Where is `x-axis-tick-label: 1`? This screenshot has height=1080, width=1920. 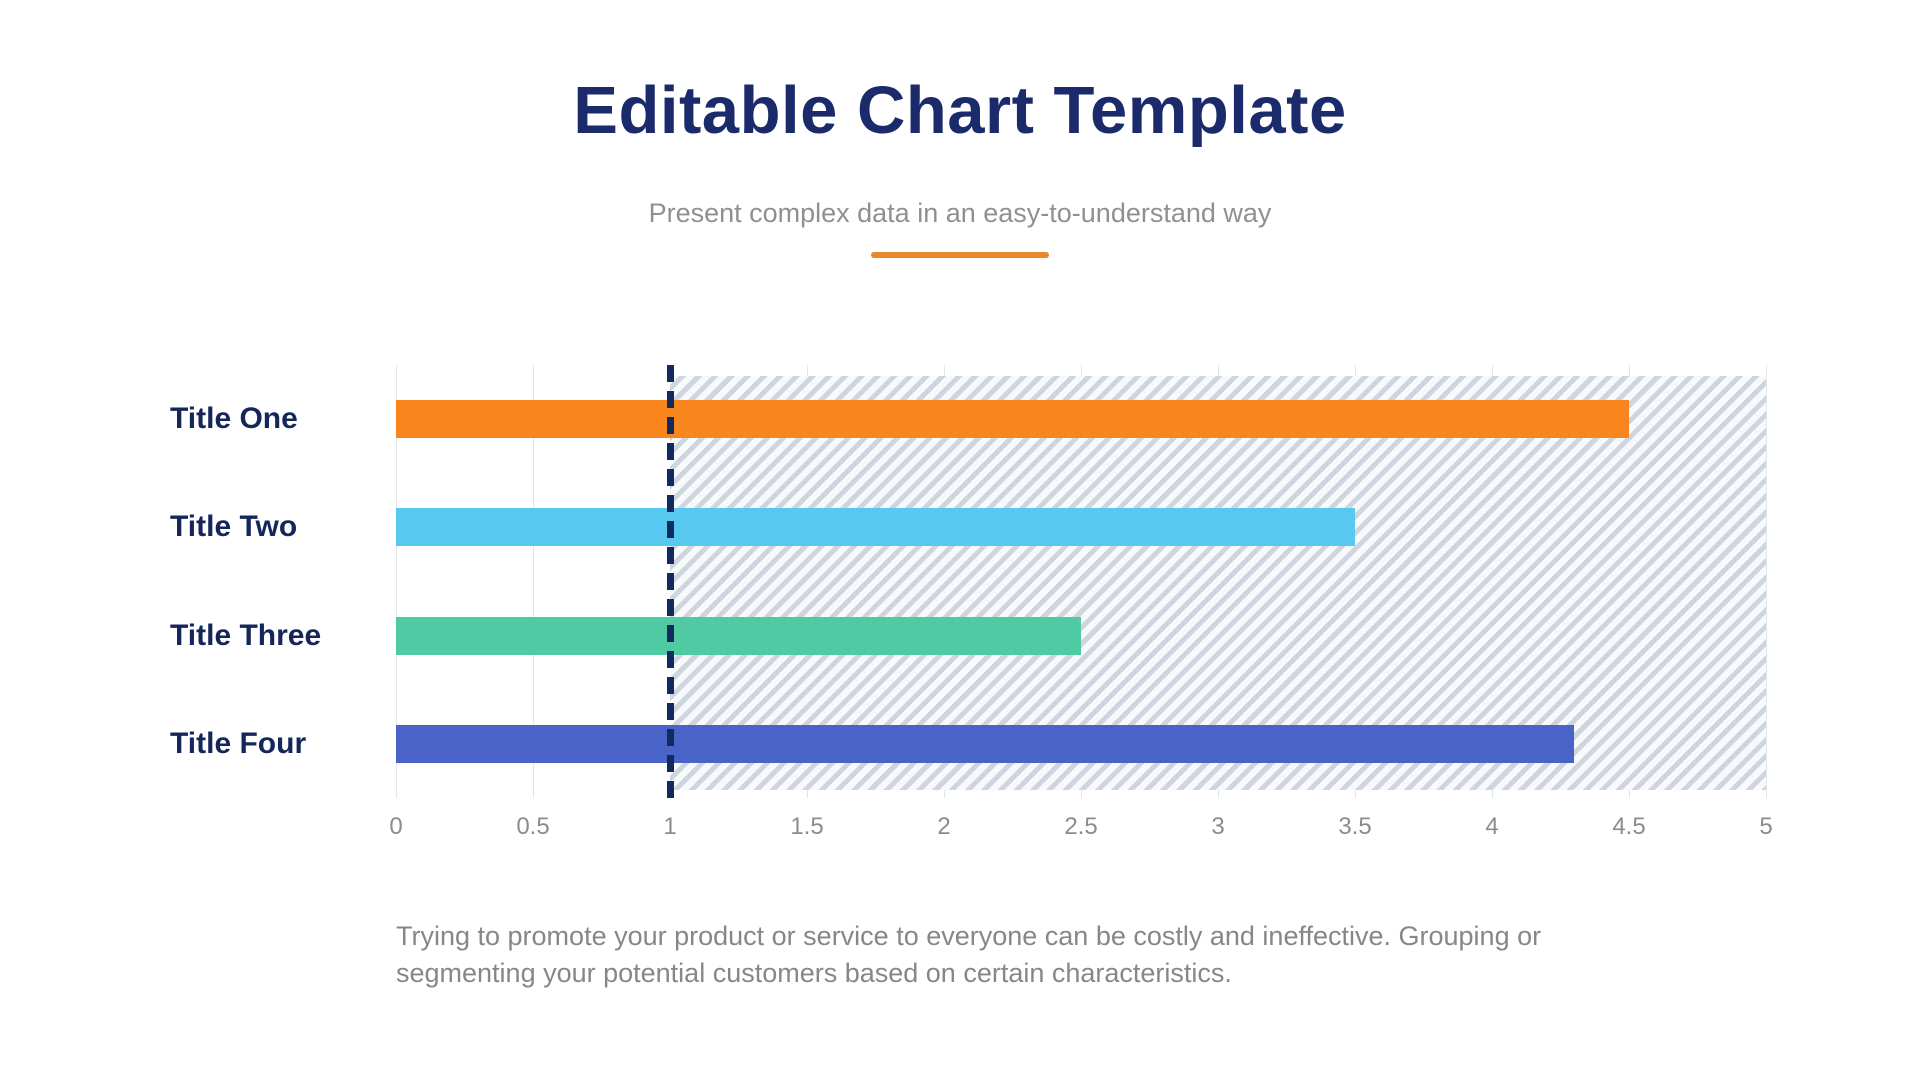 x-axis-tick-label: 1 is located at coordinates (670, 826).